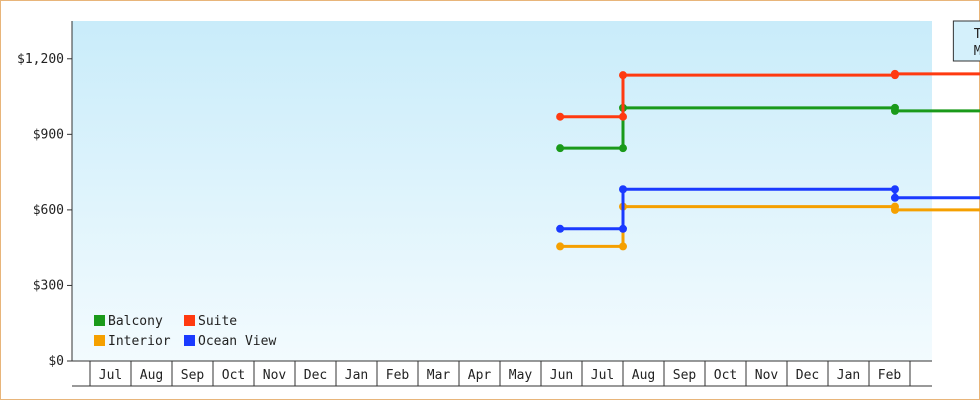  Describe the element at coordinates (40, 59) in the screenshot. I see `y-tick-label: $1,200` at that location.